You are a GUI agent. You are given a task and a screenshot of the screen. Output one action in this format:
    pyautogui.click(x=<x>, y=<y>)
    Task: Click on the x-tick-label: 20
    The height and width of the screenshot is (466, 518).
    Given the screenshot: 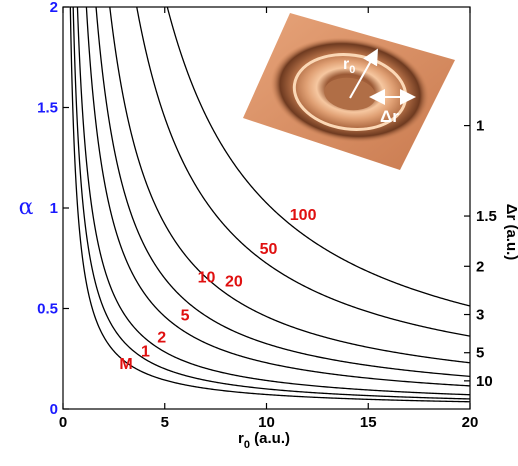 What is the action you would take?
    pyautogui.click(x=470, y=422)
    